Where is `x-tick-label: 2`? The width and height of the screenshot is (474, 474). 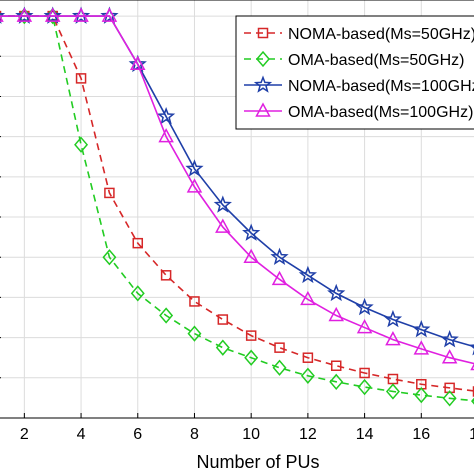 x-tick-label: 2 is located at coordinates (24, 434).